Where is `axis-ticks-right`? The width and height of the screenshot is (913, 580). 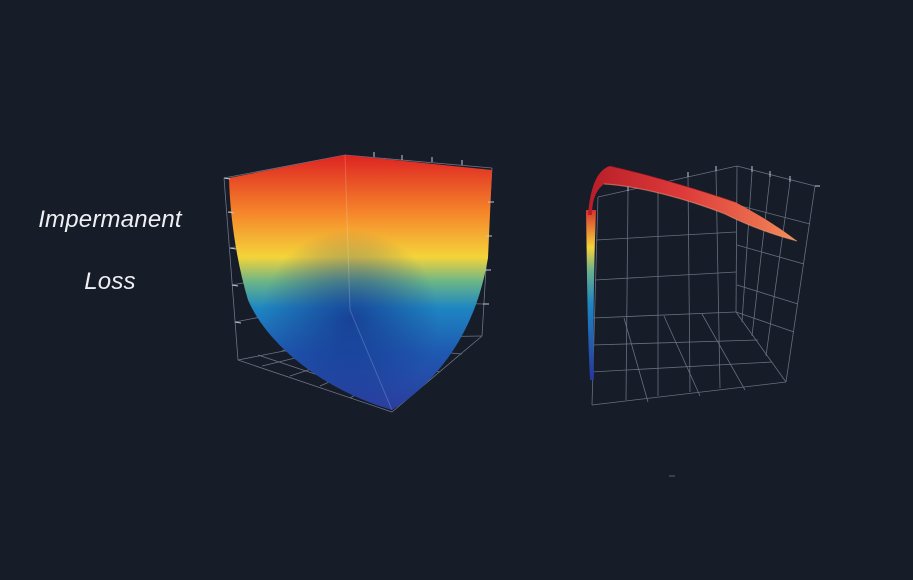 axis-ticks-right is located at coordinates (723, 178).